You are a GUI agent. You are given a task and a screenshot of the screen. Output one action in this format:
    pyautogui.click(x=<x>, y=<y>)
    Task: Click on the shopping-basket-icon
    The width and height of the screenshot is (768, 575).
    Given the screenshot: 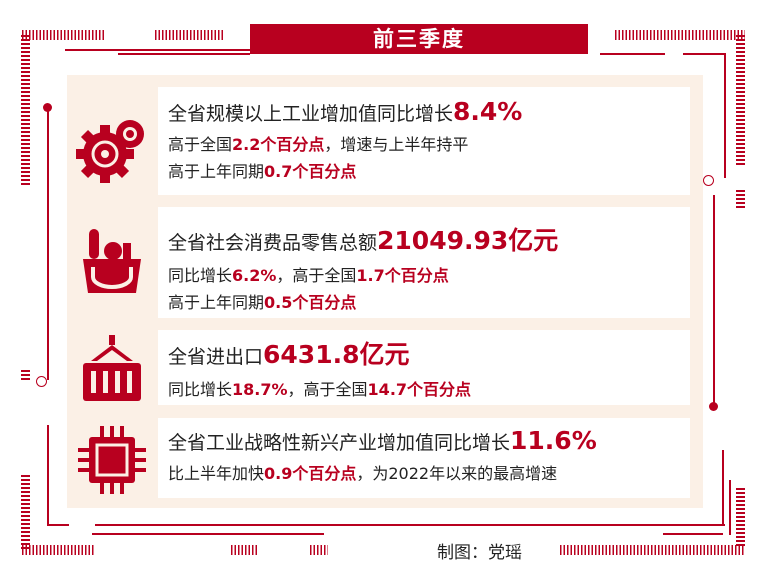 What is the action you would take?
    pyautogui.click(x=112, y=260)
    